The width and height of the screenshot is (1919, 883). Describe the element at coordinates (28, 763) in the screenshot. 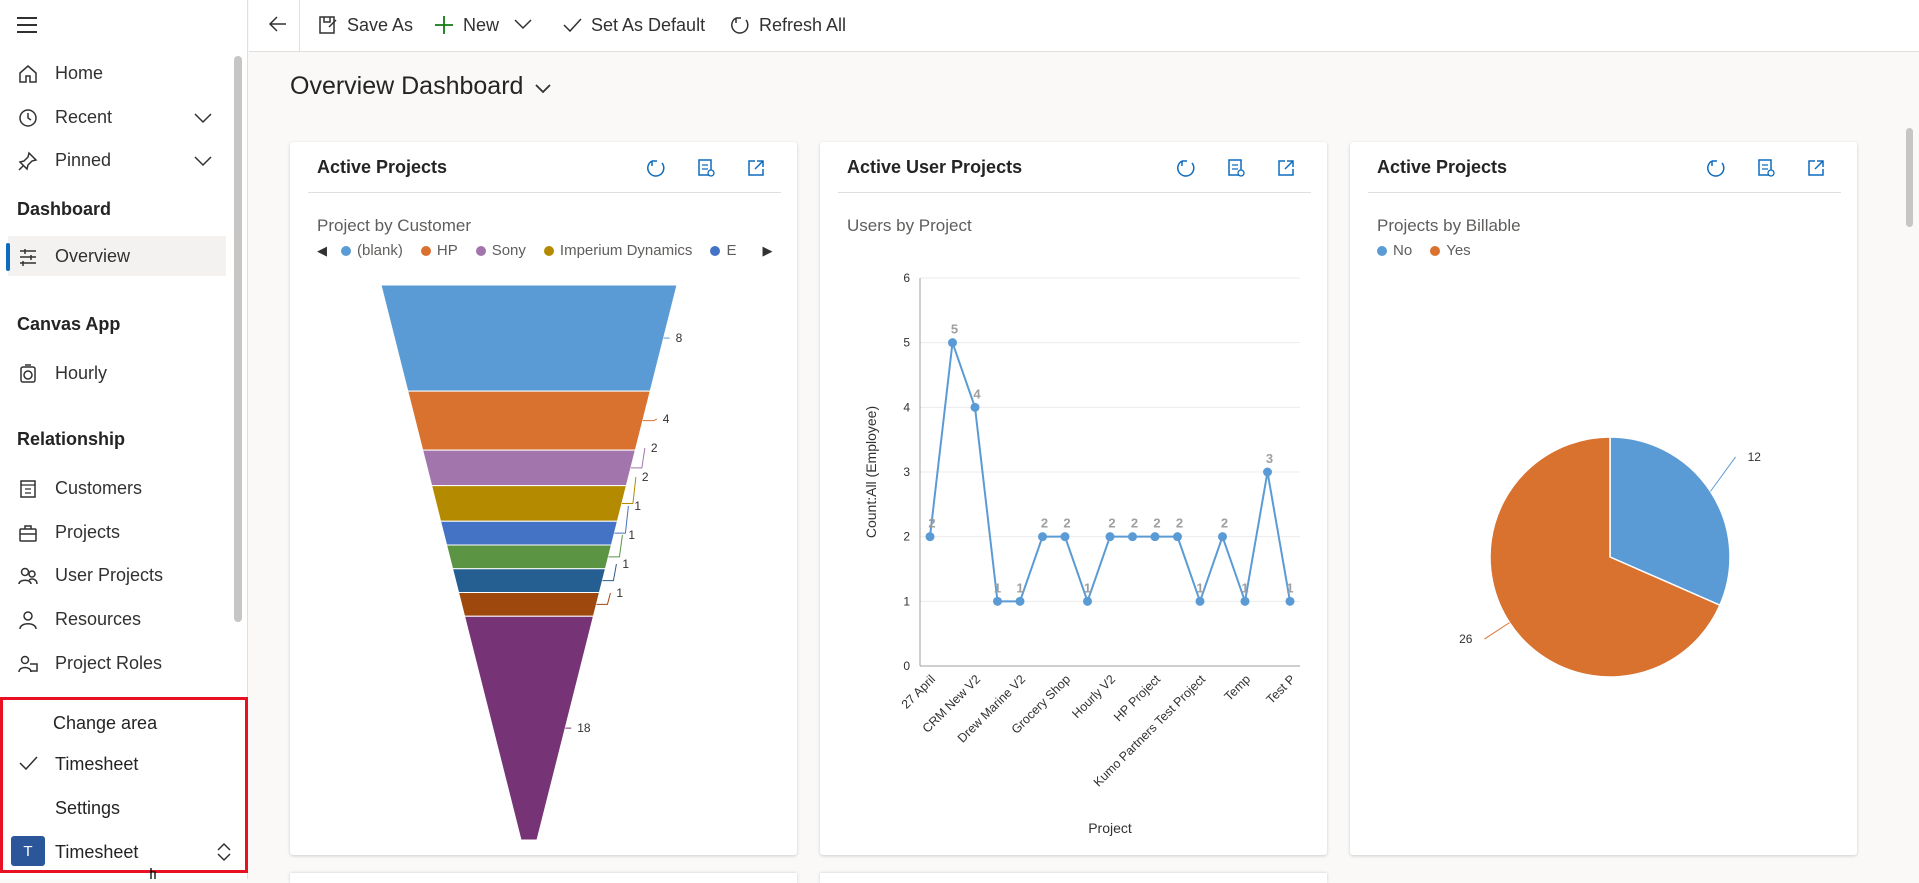

I see `checkmark-icon` at that location.